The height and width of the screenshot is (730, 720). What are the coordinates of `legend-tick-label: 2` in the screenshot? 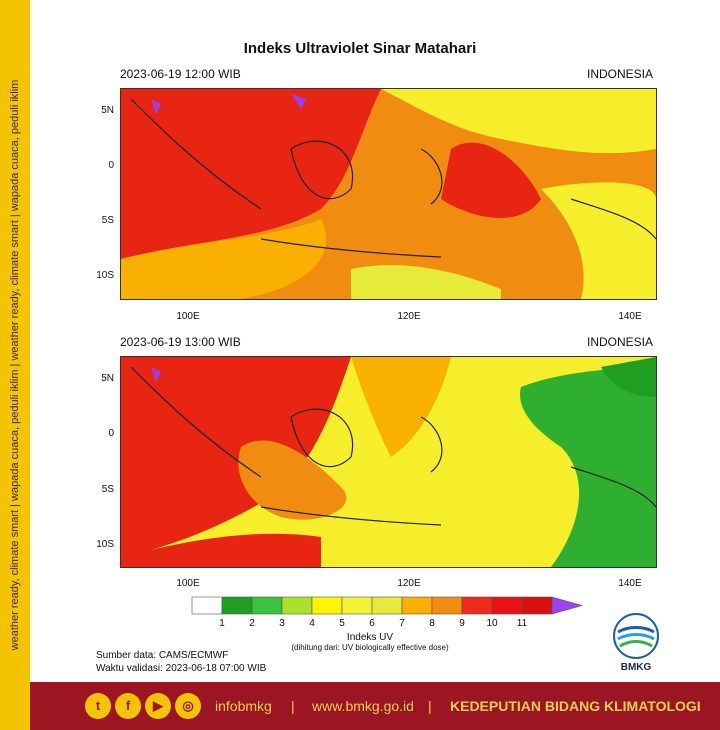 It's located at (252, 623).